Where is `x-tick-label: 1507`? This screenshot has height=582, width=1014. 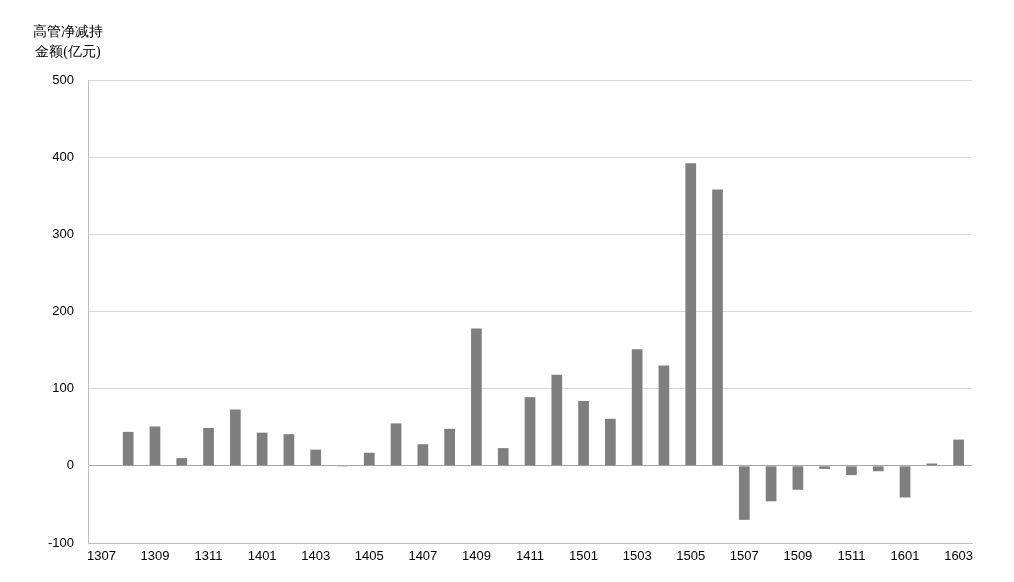
x-tick-label: 1507 is located at coordinates (744, 556).